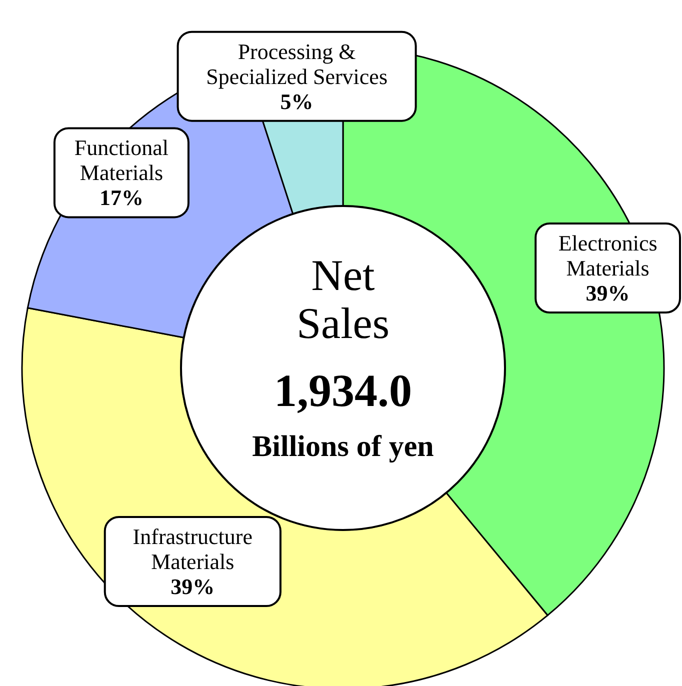 This screenshot has width=682, height=686. Describe the element at coordinates (343, 446) in the screenshot. I see `text: Billions of yen` at that location.